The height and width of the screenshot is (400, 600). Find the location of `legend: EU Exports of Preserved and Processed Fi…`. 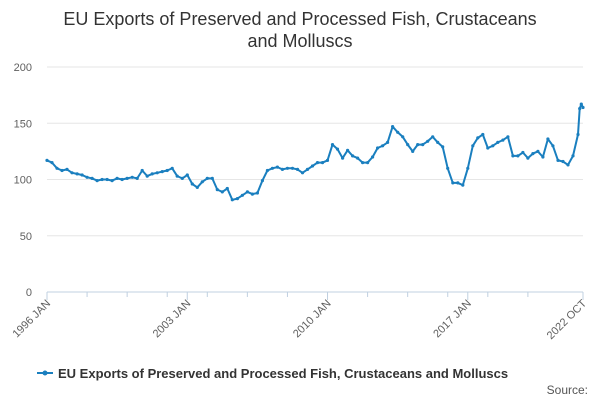

legend: EU Exports of Preserved and Processed Fi… is located at coordinates (272, 373).